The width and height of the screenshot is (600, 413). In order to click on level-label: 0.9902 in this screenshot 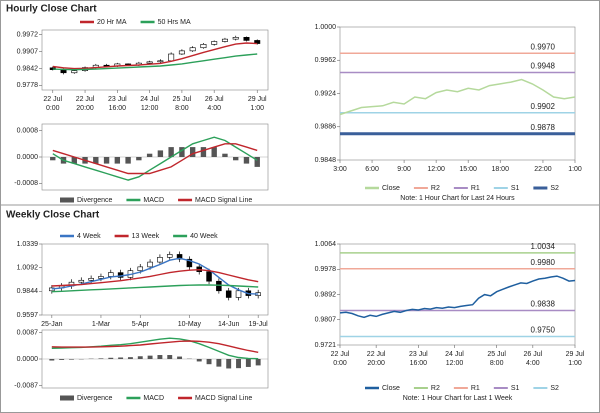, I will do `click(543, 106)`.